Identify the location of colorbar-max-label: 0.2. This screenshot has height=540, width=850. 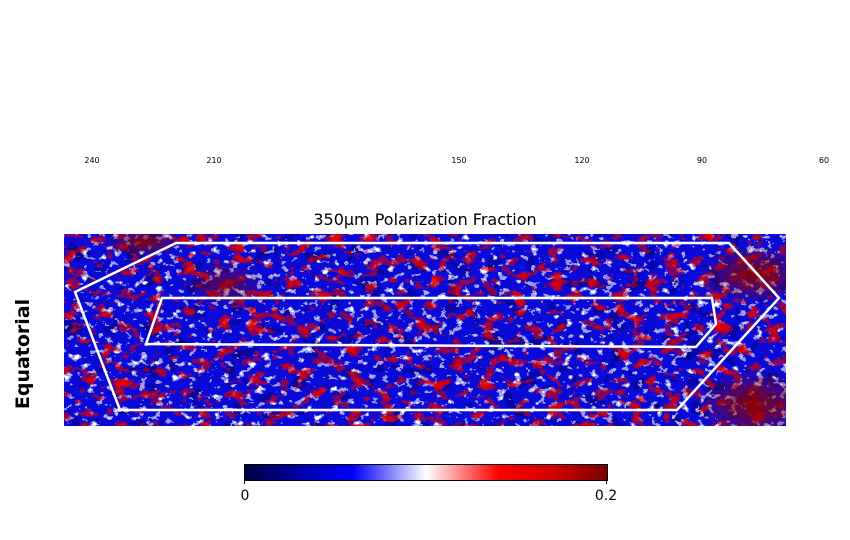
(606, 496).